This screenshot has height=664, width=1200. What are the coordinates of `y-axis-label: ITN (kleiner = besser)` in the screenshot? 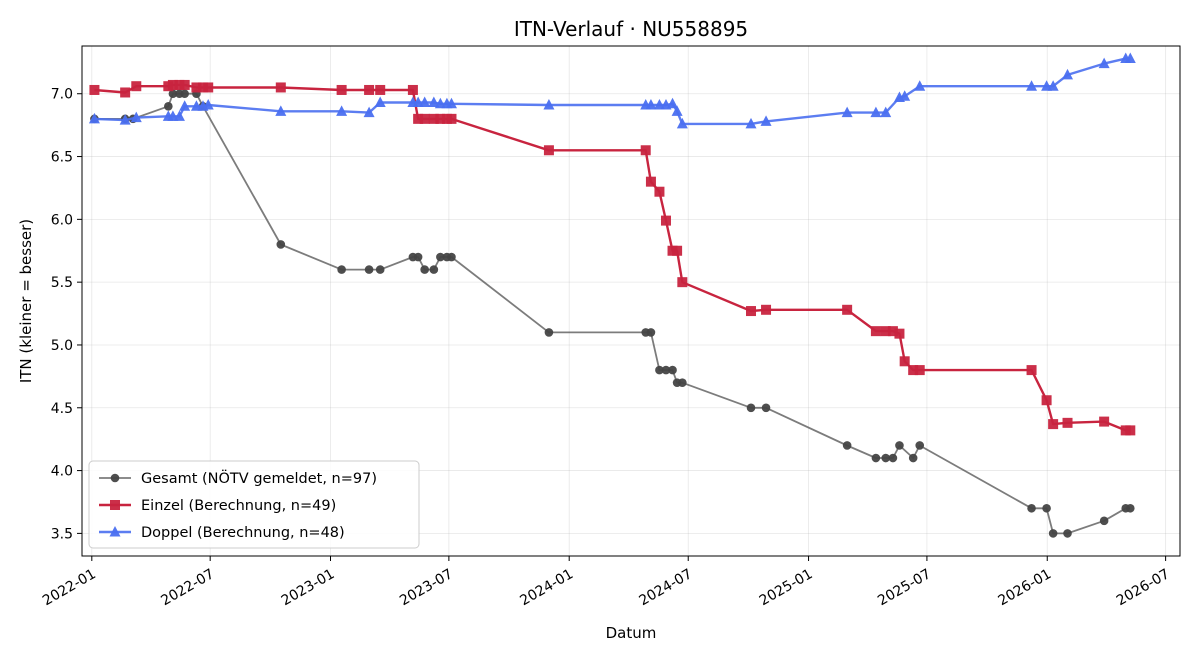 It's located at (26, 301).